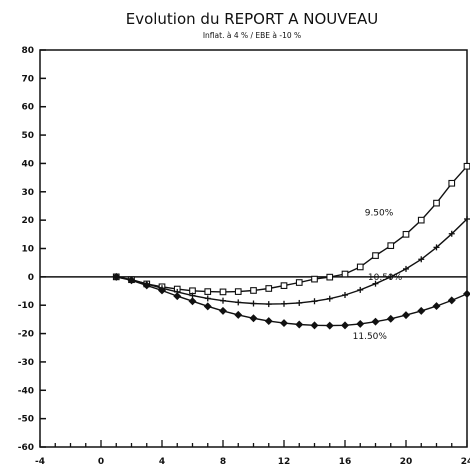 This screenshot has height=475, width=470. I want to click on x-tick-label: 16, so click(345, 462).